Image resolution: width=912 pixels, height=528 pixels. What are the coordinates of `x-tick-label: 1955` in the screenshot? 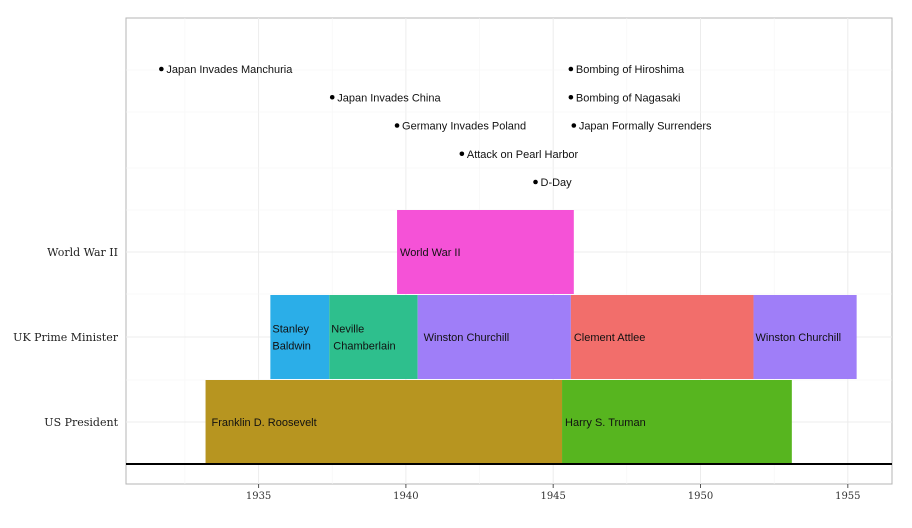 It's located at (847, 496).